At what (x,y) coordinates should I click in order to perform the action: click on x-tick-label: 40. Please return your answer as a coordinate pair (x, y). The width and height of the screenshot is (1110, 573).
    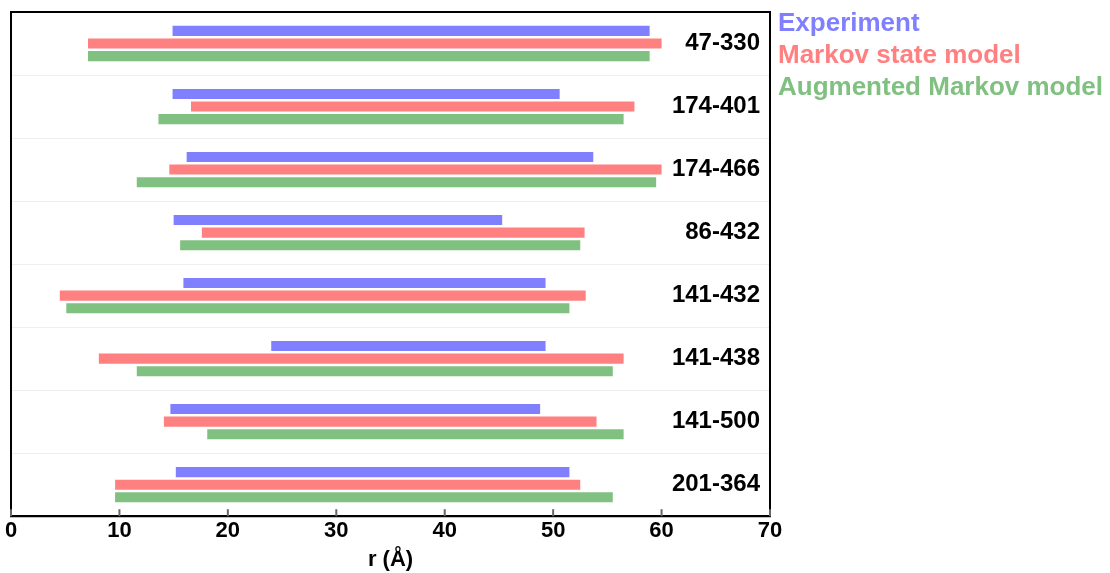
    Looking at the image, I should click on (444, 530).